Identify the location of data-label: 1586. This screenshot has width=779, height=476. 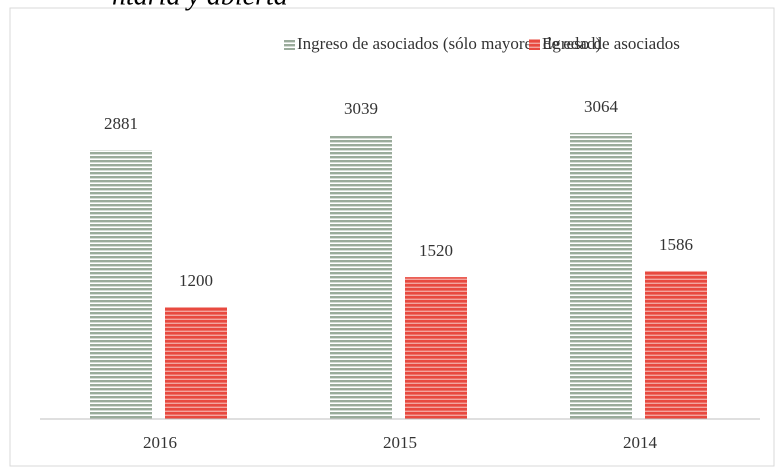
(676, 244).